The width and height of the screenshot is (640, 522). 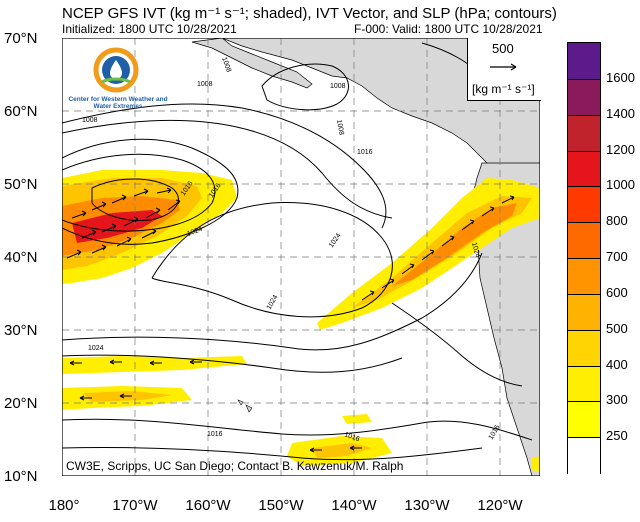 I want to click on colorbar-label: 300, so click(x=617, y=400).